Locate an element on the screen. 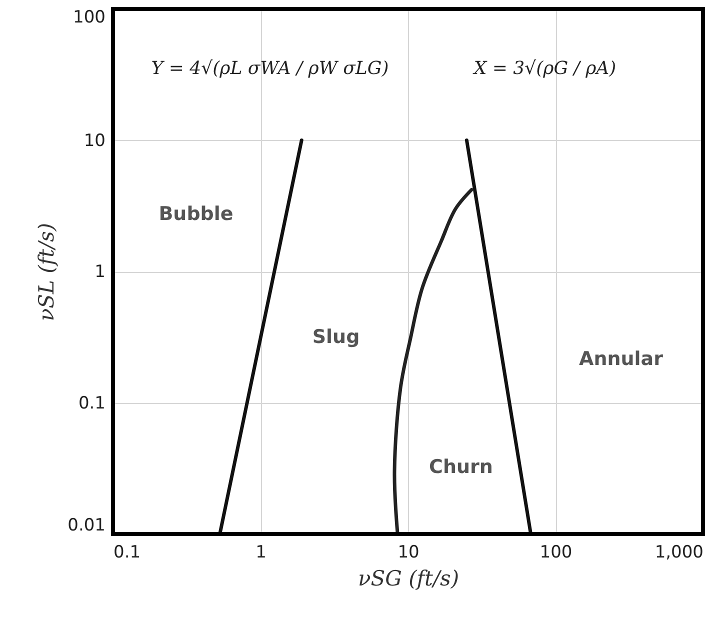 This screenshot has height=625, width=709. x-tick-label: 1 is located at coordinates (261, 552).